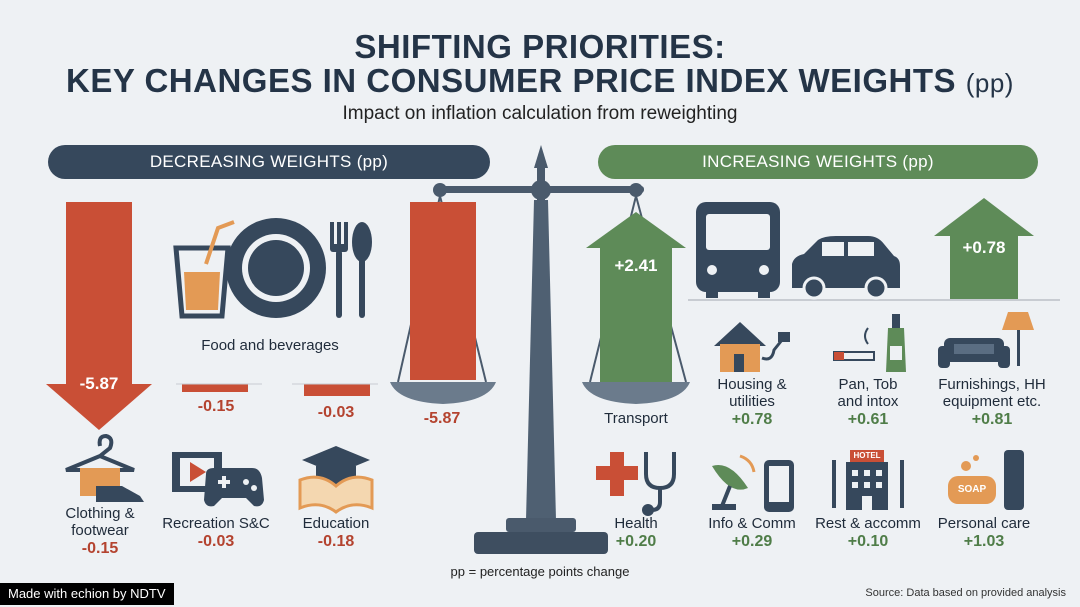  I want to click on label-housing-line1: Housing &, so click(752, 384).